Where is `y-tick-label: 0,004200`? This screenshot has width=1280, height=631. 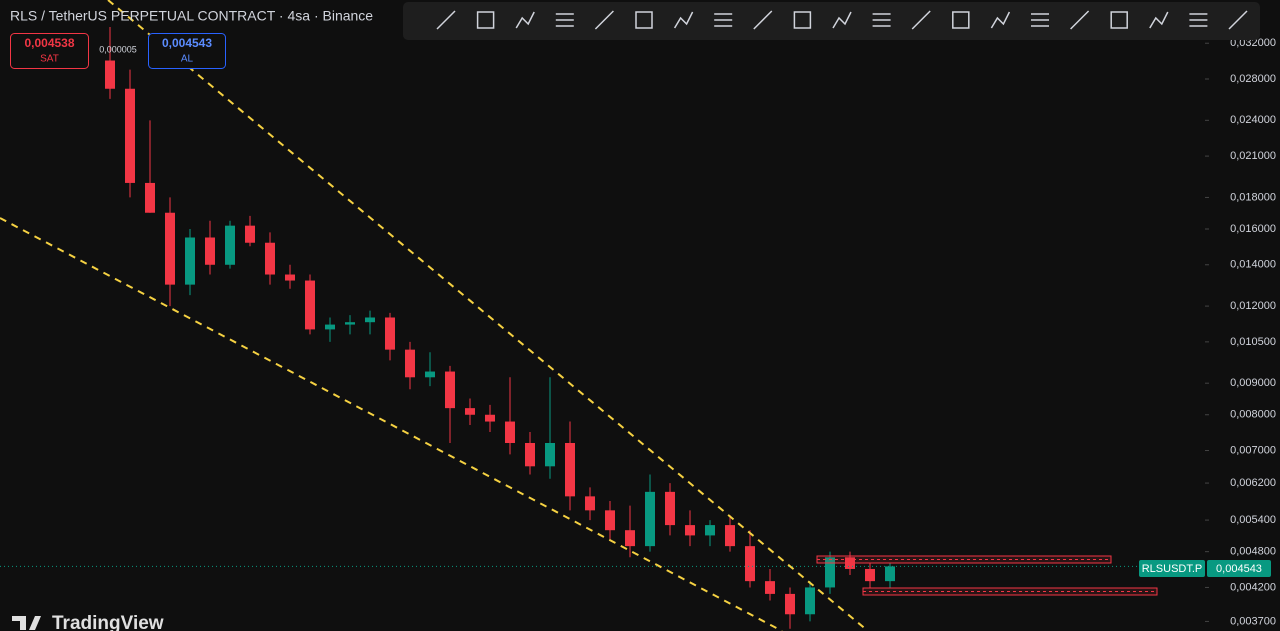
y-tick-label: 0,004200 is located at coordinates (1253, 587).